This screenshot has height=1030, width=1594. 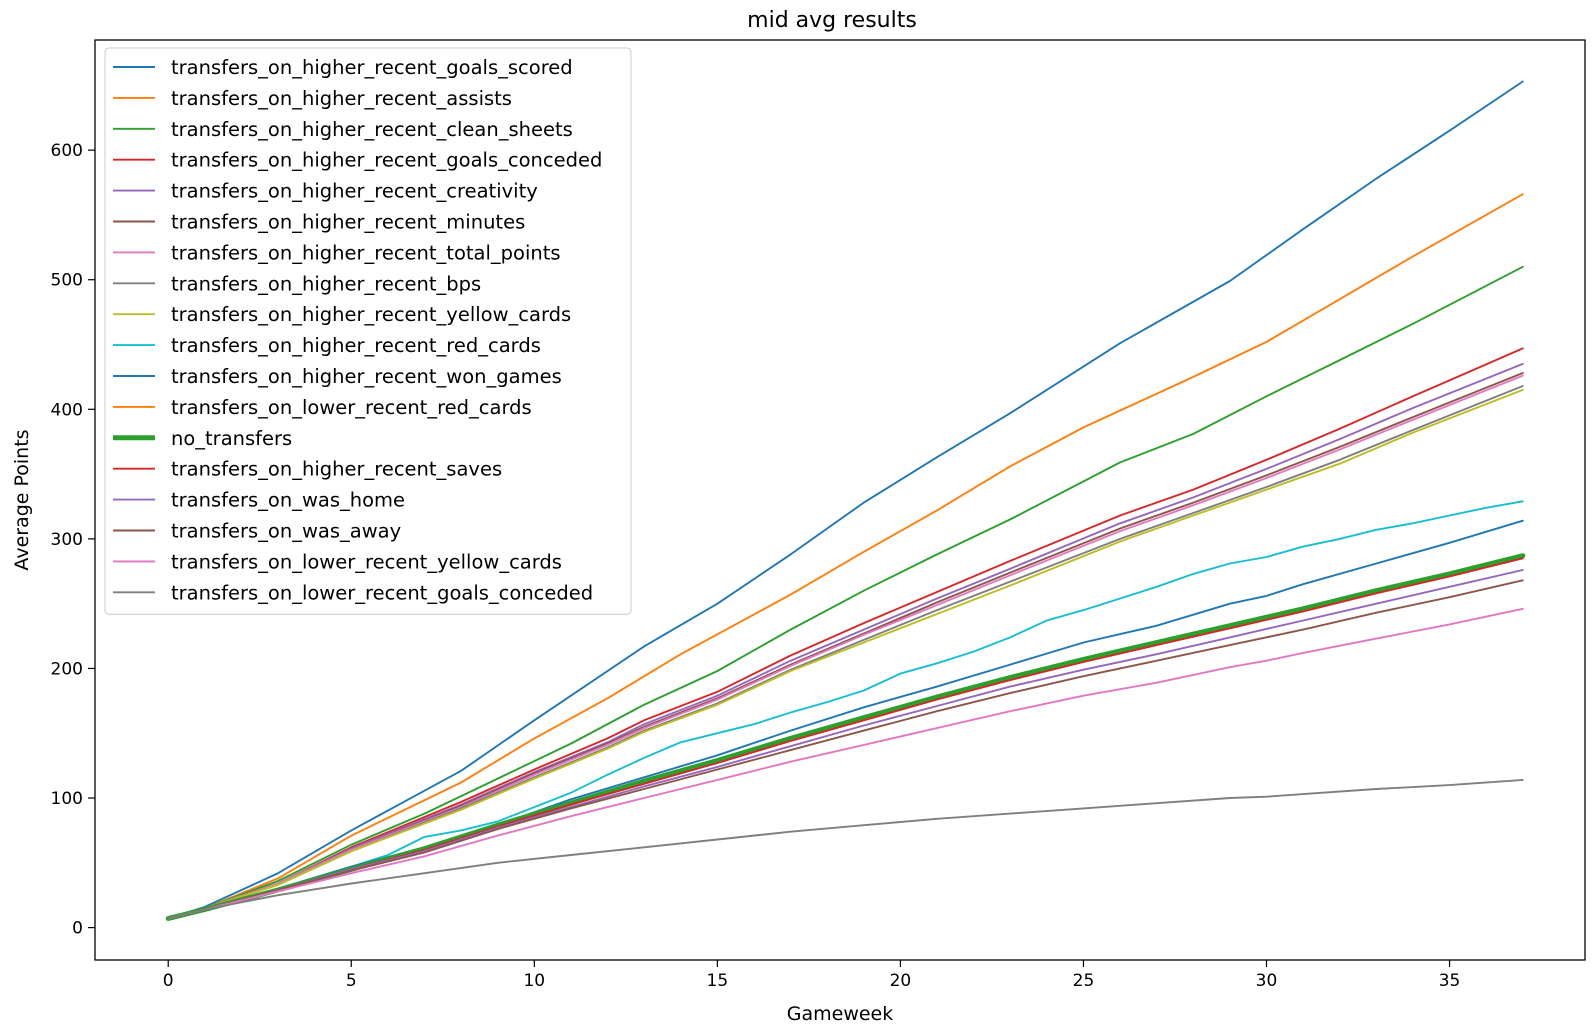 What do you see at coordinates (371, 314) in the screenshot?
I see `legend-entry-9: transfers_on_higher_recent_yellow_cards` at bounding box center [371, 314].